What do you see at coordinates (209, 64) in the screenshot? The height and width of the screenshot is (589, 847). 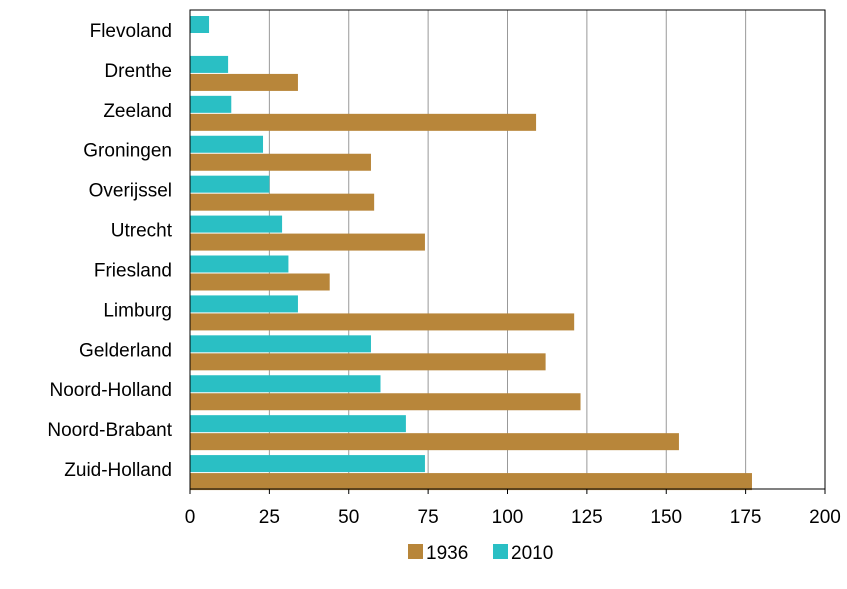 I see `bar-2010-drenthe` at bounding box center [209, 64].